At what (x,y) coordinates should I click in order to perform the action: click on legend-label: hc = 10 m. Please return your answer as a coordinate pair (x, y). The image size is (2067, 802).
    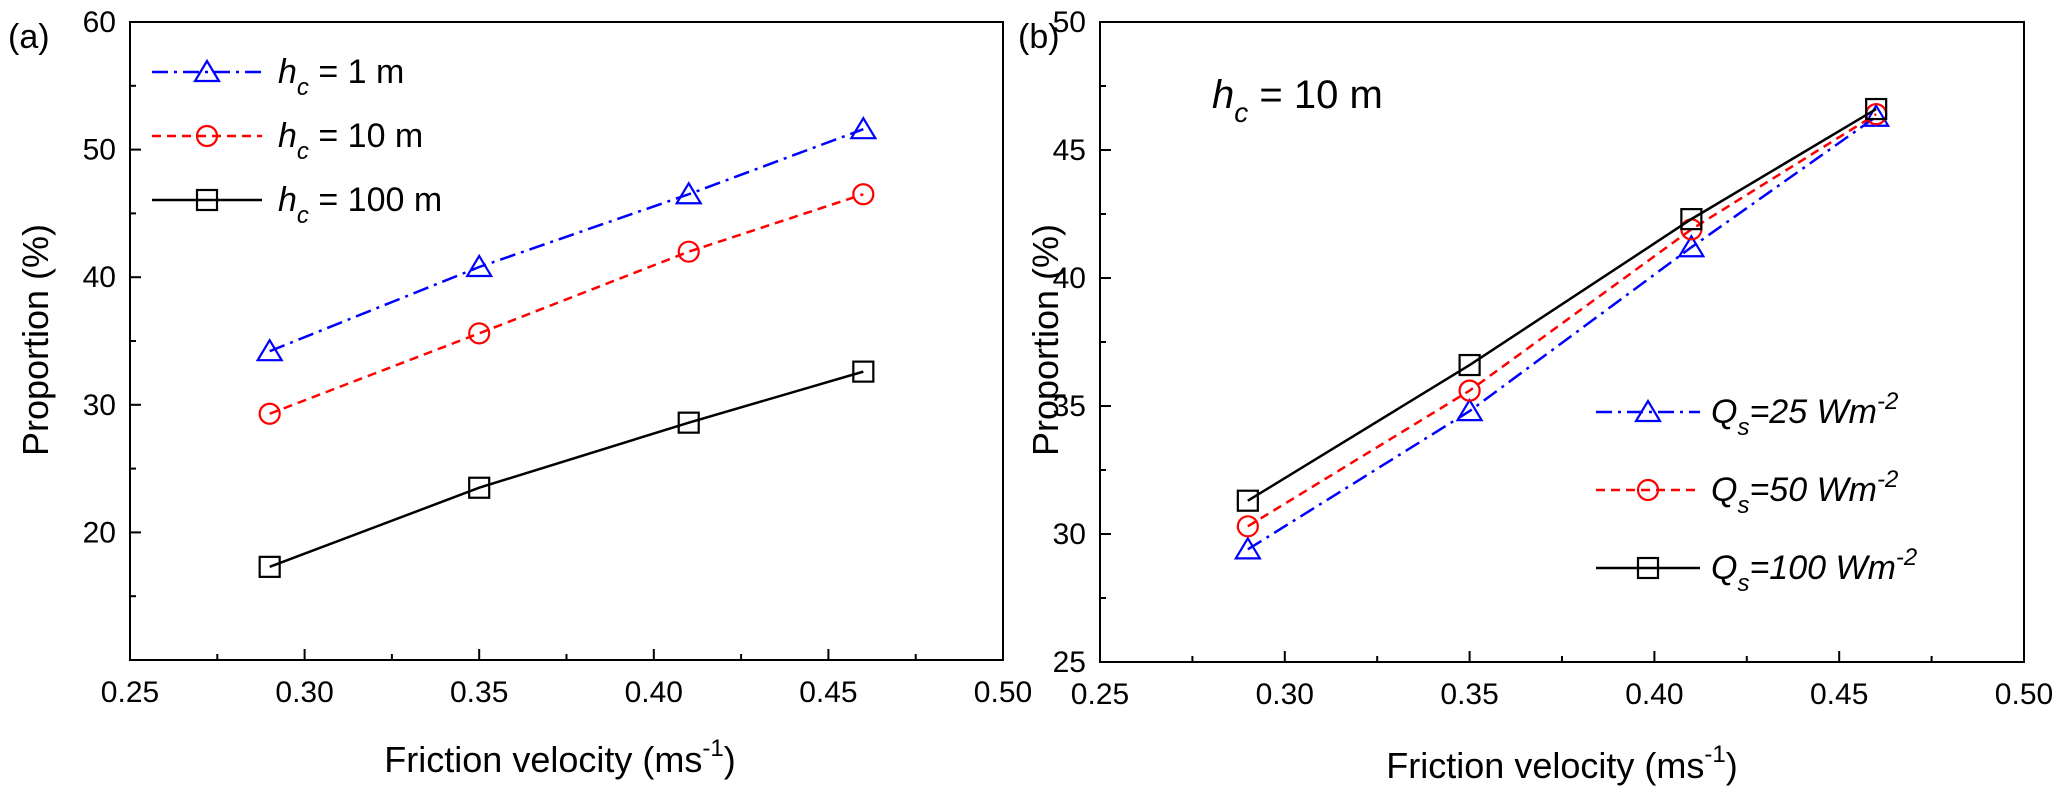
    Looking at the image, I should click on (350, 141).